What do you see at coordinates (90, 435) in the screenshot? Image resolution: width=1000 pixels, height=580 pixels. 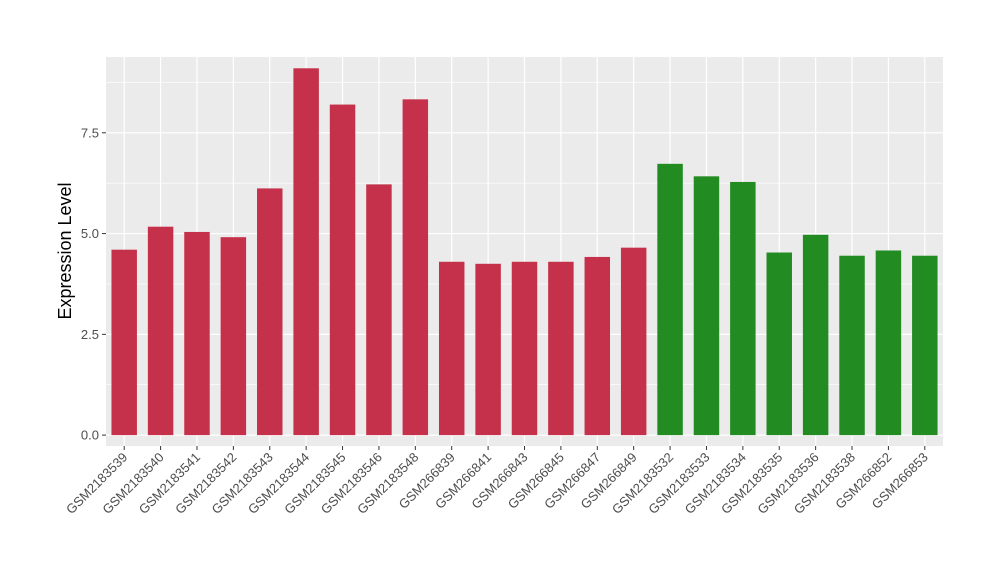 I see `y-tick-label: 0.0` at bounding box center [90, 435].